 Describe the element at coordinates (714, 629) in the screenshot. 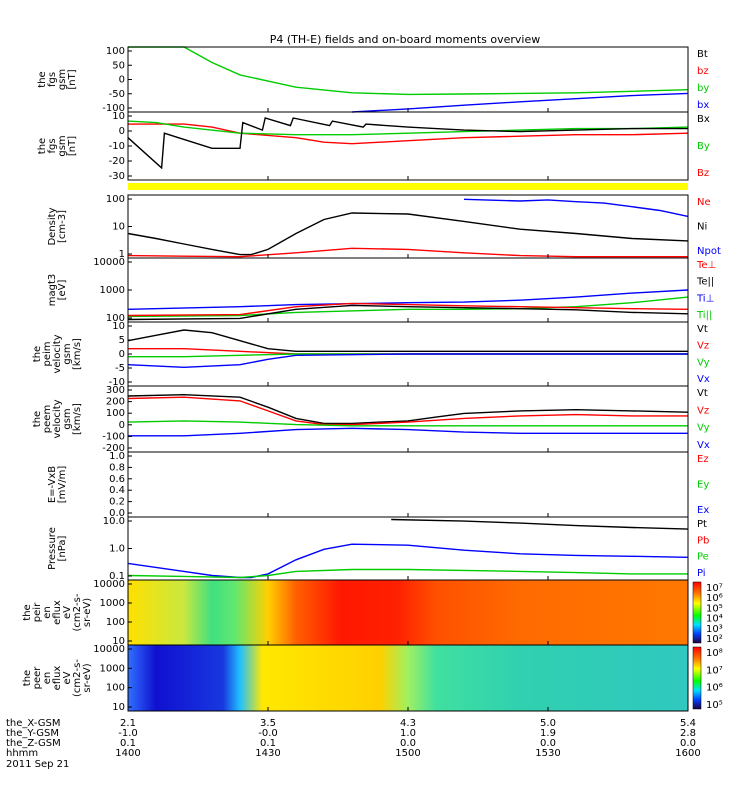

I see `colorbar-label: 10³` at that location.